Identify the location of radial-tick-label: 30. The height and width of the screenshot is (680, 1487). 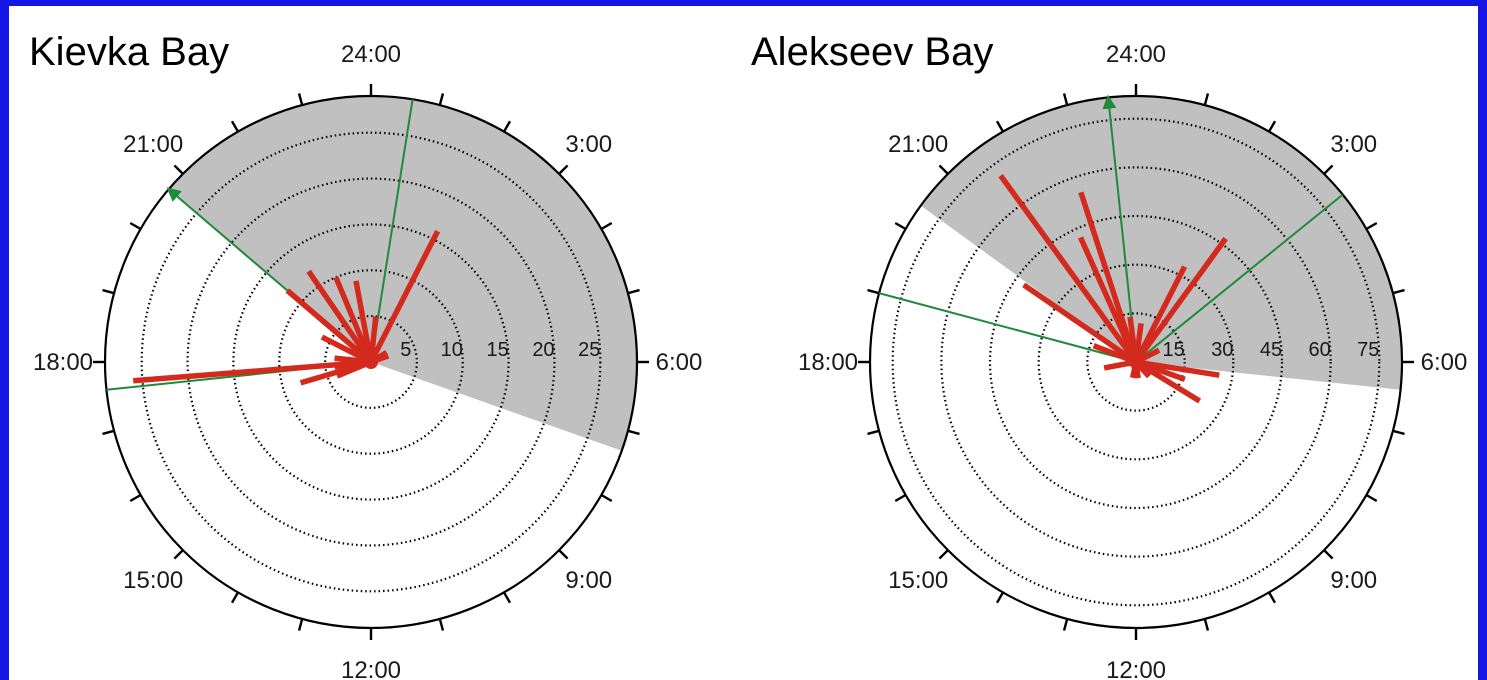
(1222, 350).